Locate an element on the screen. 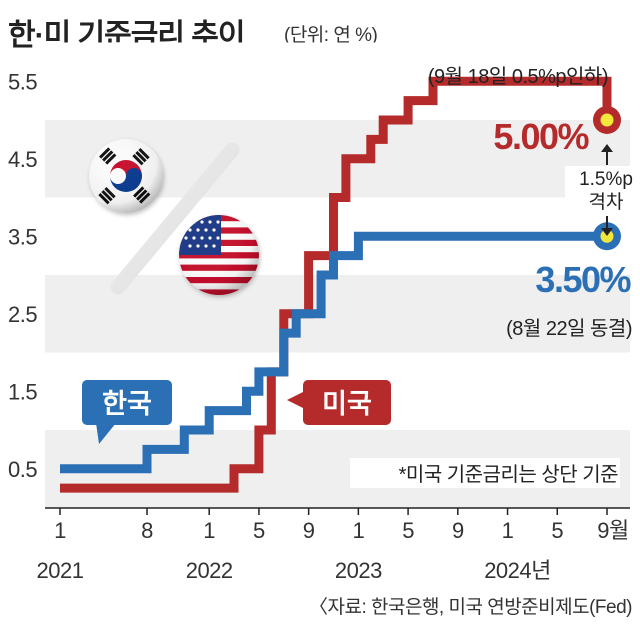 This screenshot has height=624, width=640. y-tick-label: 2.5 is located at coordinates (22, 314).